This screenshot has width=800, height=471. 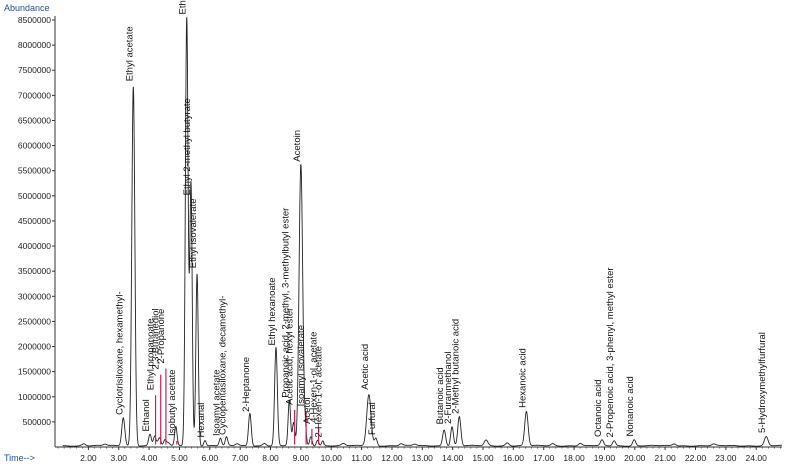 What do you see at coordinates (272, 311) in the screenshot?
I see `peak-label-ethyl-hexanoate: Ethyl hexanoate` at bounding box center [272, 311].